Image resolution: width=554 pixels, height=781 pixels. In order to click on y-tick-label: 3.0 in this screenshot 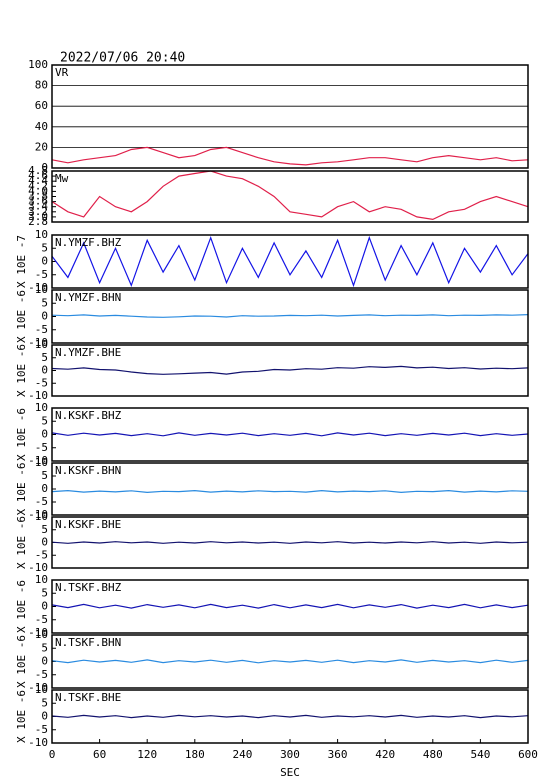, I will do `click(38, 216)`.